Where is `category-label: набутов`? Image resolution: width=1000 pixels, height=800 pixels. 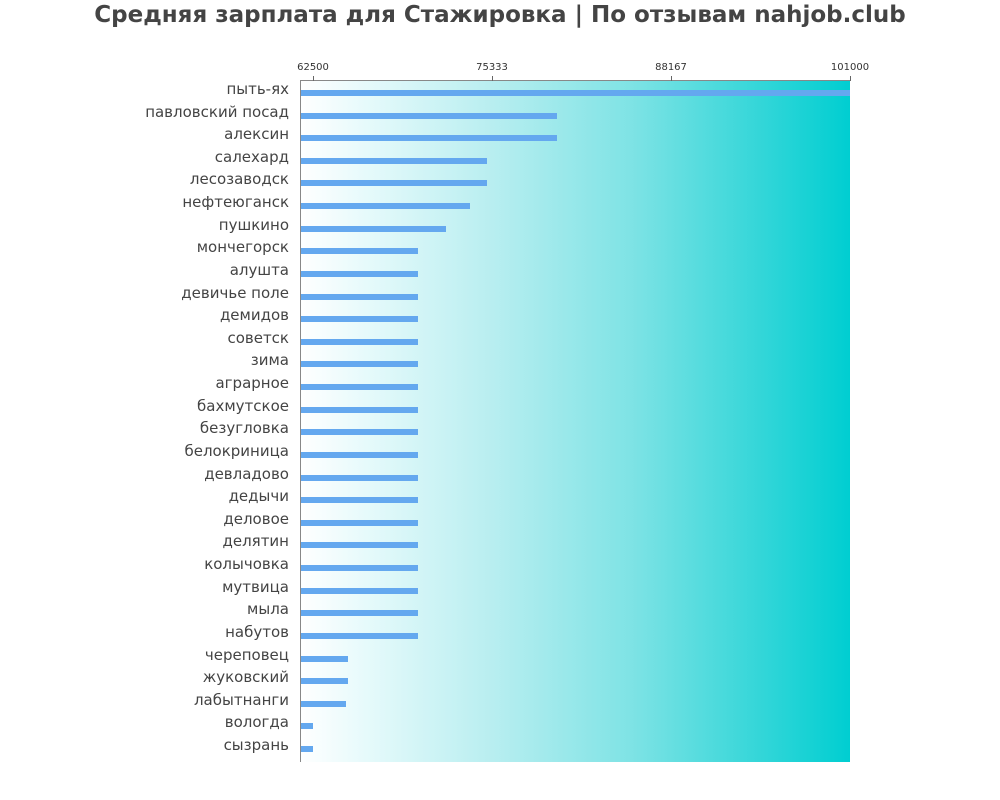 category-label: набутов is located at coordinates (257, 632).